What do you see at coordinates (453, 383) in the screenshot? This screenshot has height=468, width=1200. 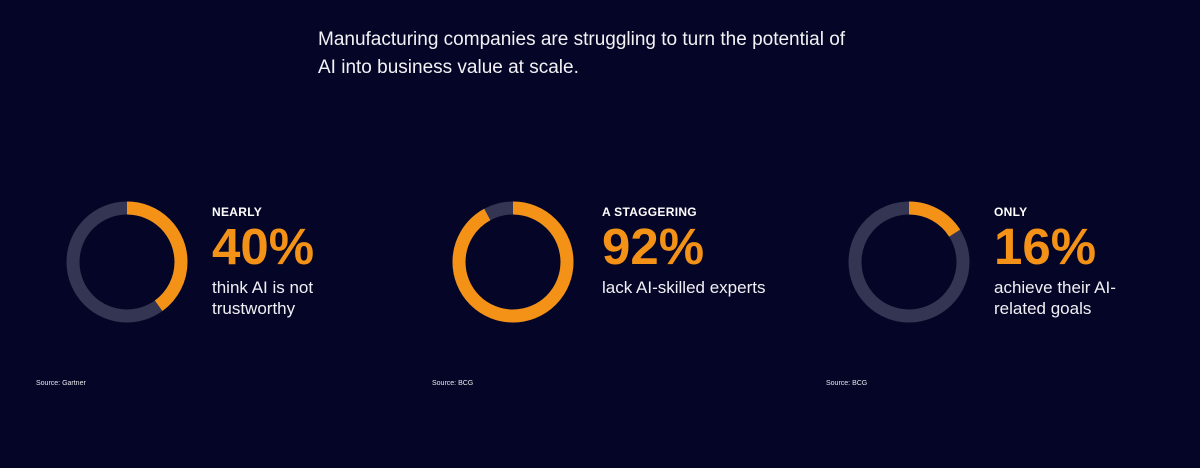 I see `source-label-skills: Source: BCG` at bounding box center [453, 383].